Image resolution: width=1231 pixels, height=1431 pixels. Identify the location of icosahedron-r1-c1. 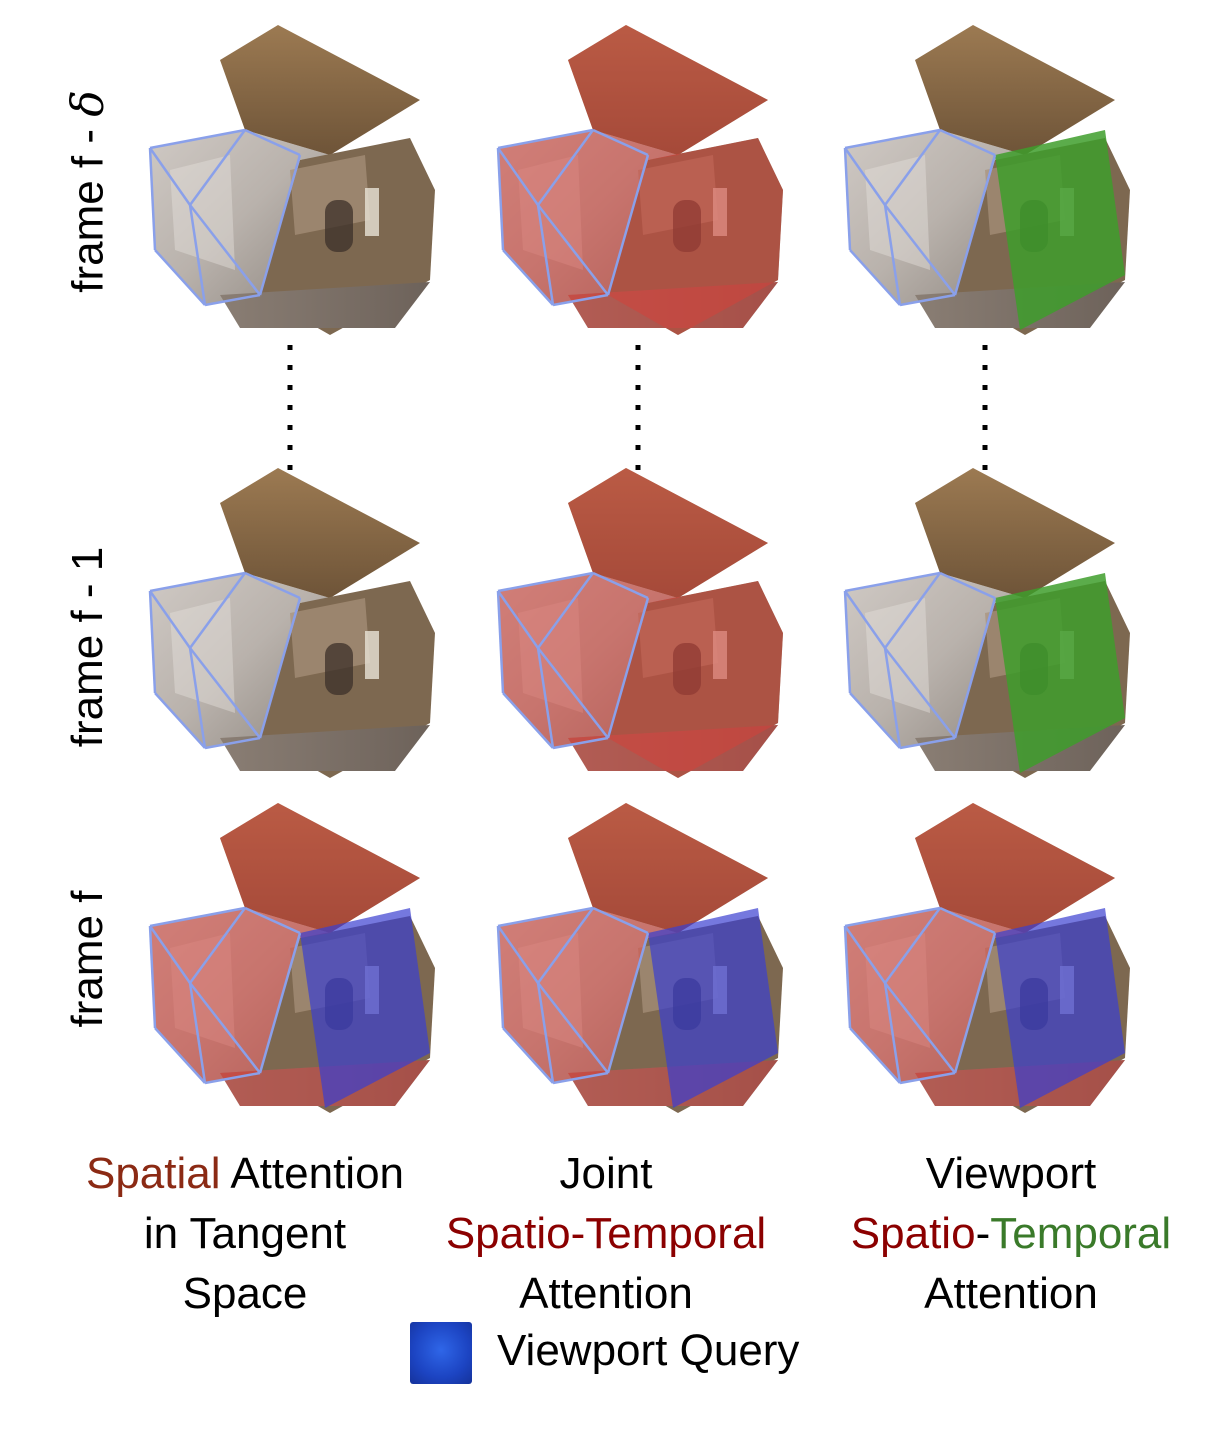
(639, 623).